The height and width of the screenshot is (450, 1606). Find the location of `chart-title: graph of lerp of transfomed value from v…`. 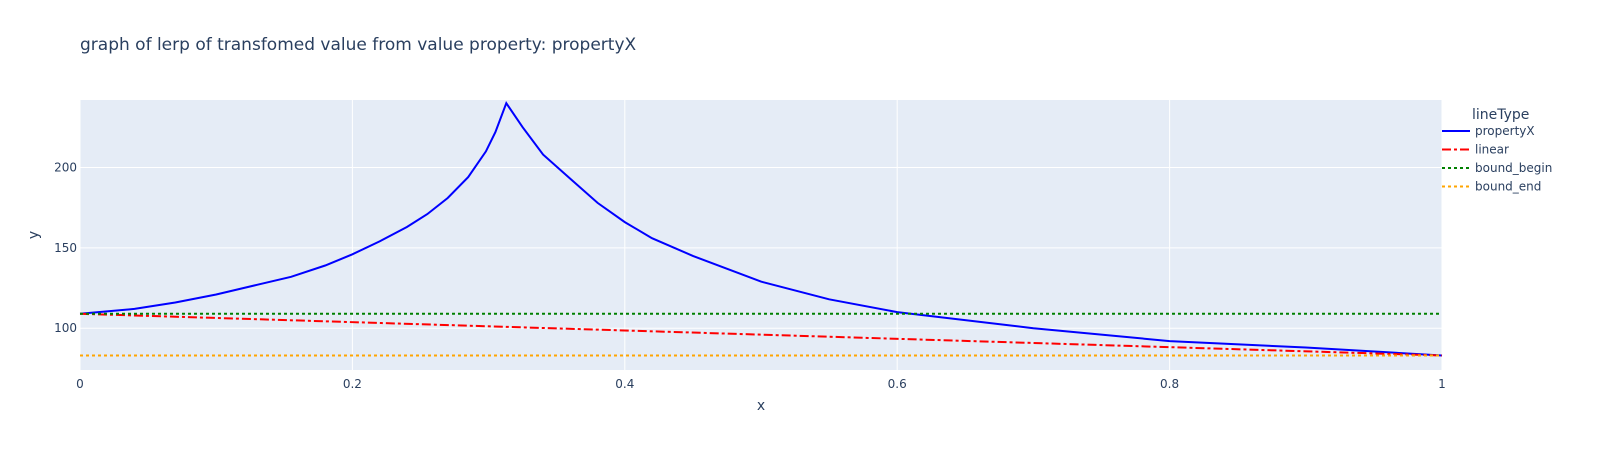

chart-title: graph of lerp of transfomed value from v… is located at coordinates (358, 45).